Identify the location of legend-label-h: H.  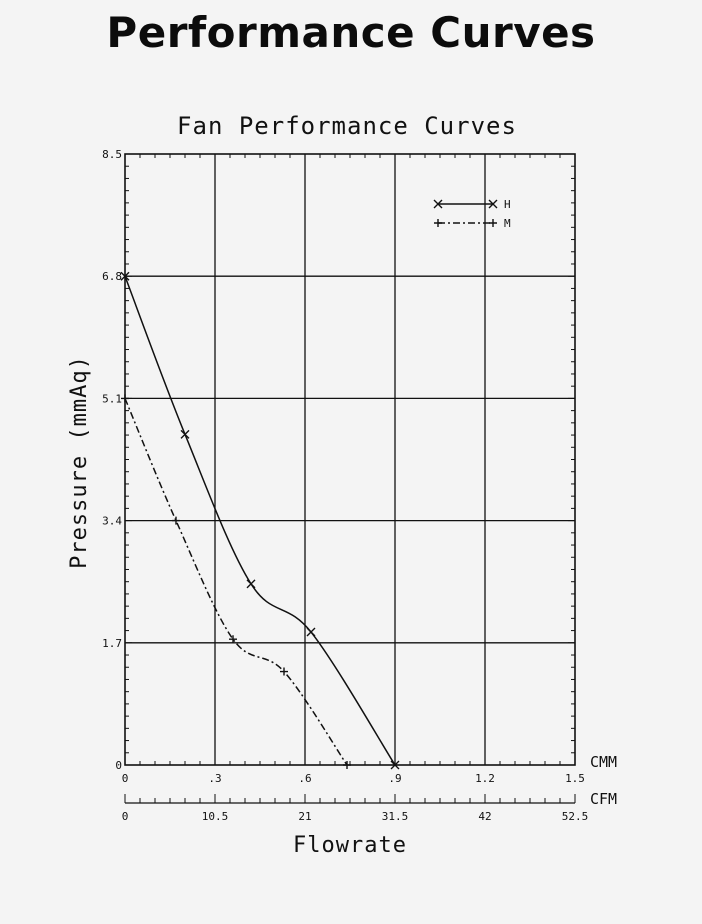
(507, 204).